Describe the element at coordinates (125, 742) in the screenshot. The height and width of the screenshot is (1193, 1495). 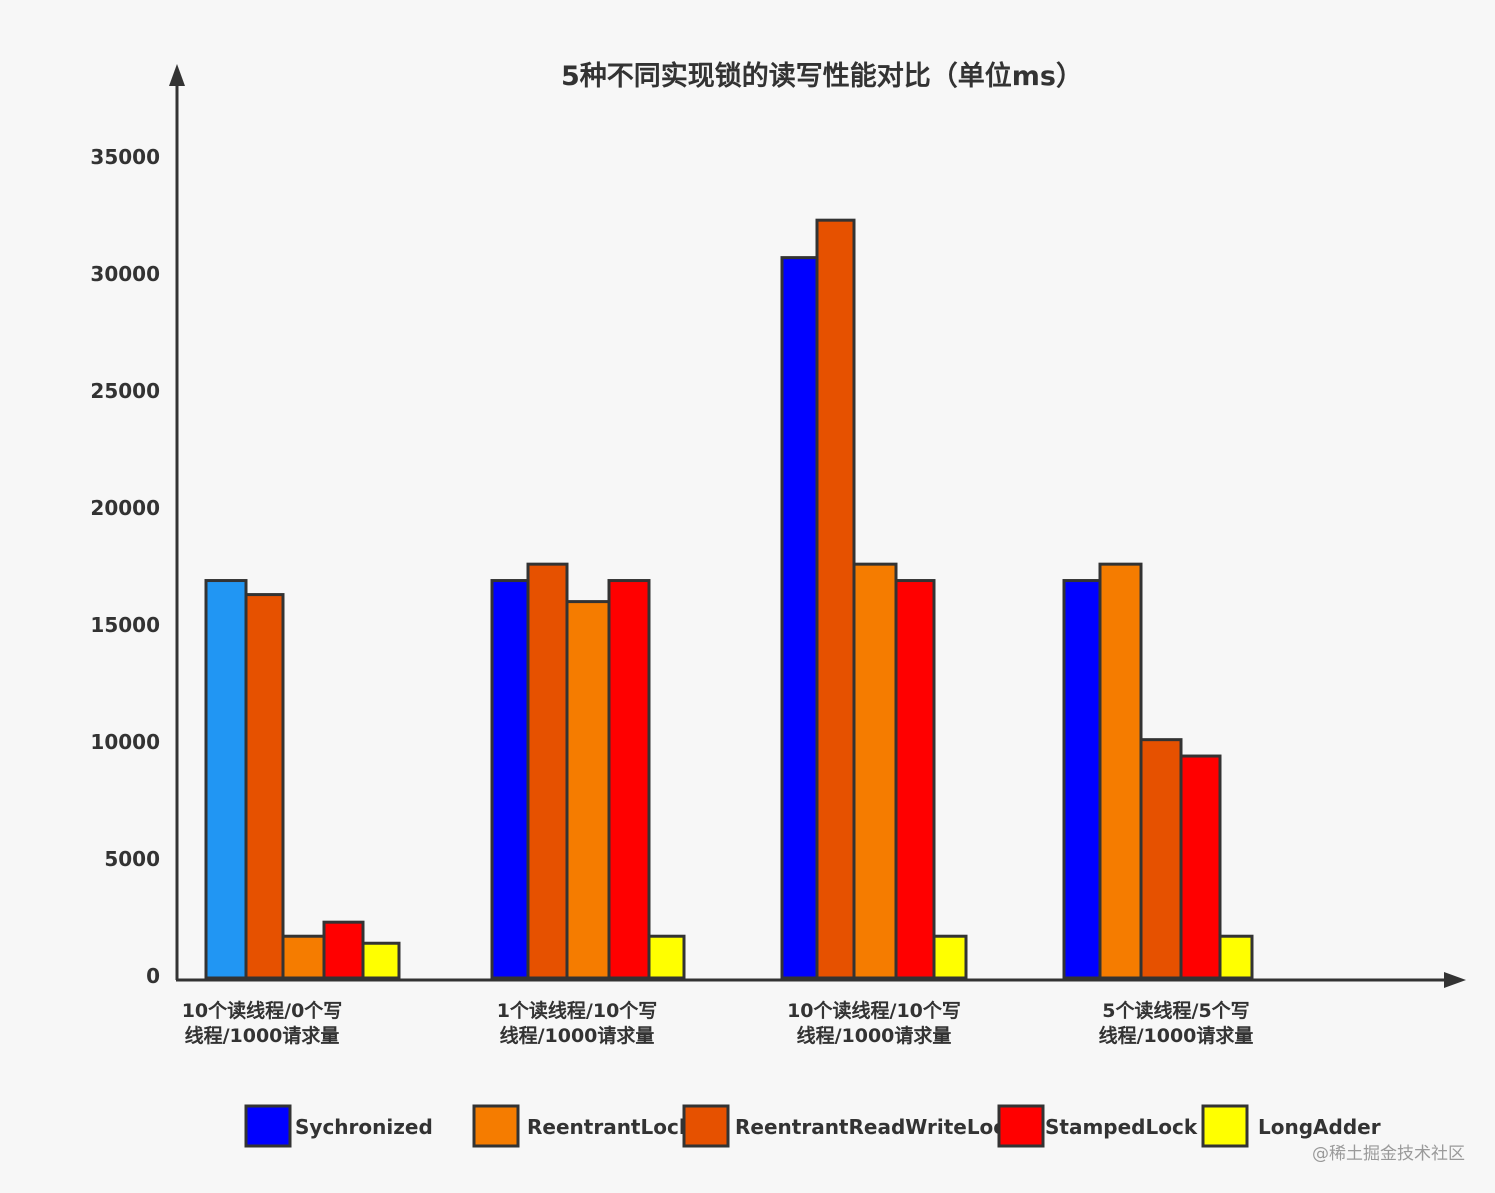
I see `y-tick-label: 10000` at that location.